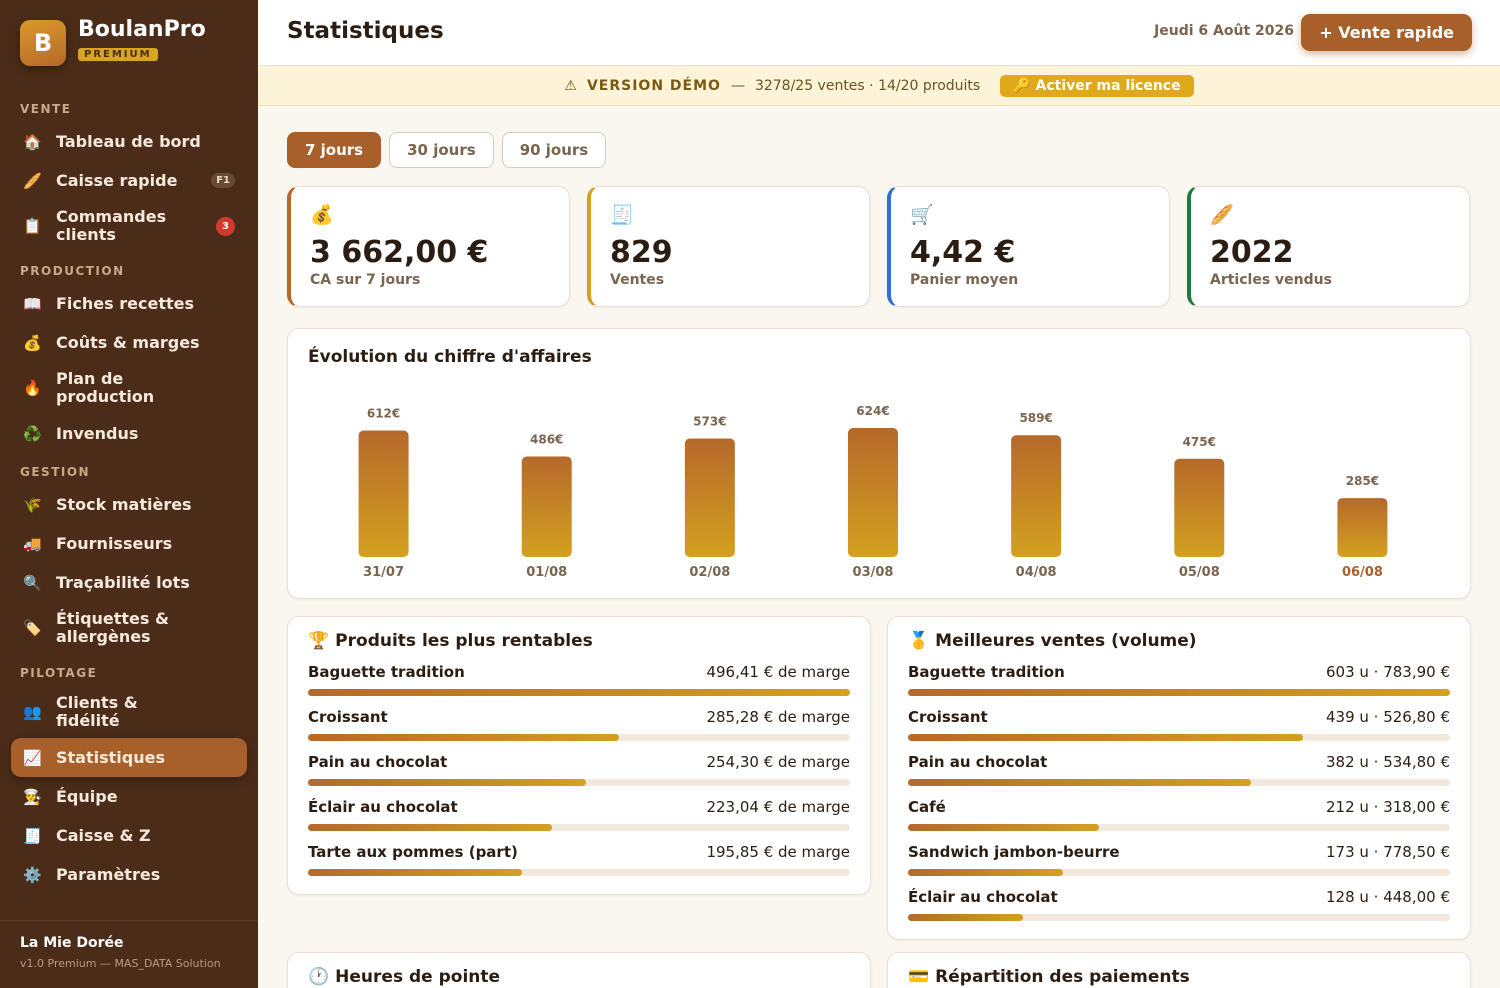  Describe the element at coordinates (1387, 807) in the screenshot. I see `product-value: 212 u · 318,00 €` at that location.